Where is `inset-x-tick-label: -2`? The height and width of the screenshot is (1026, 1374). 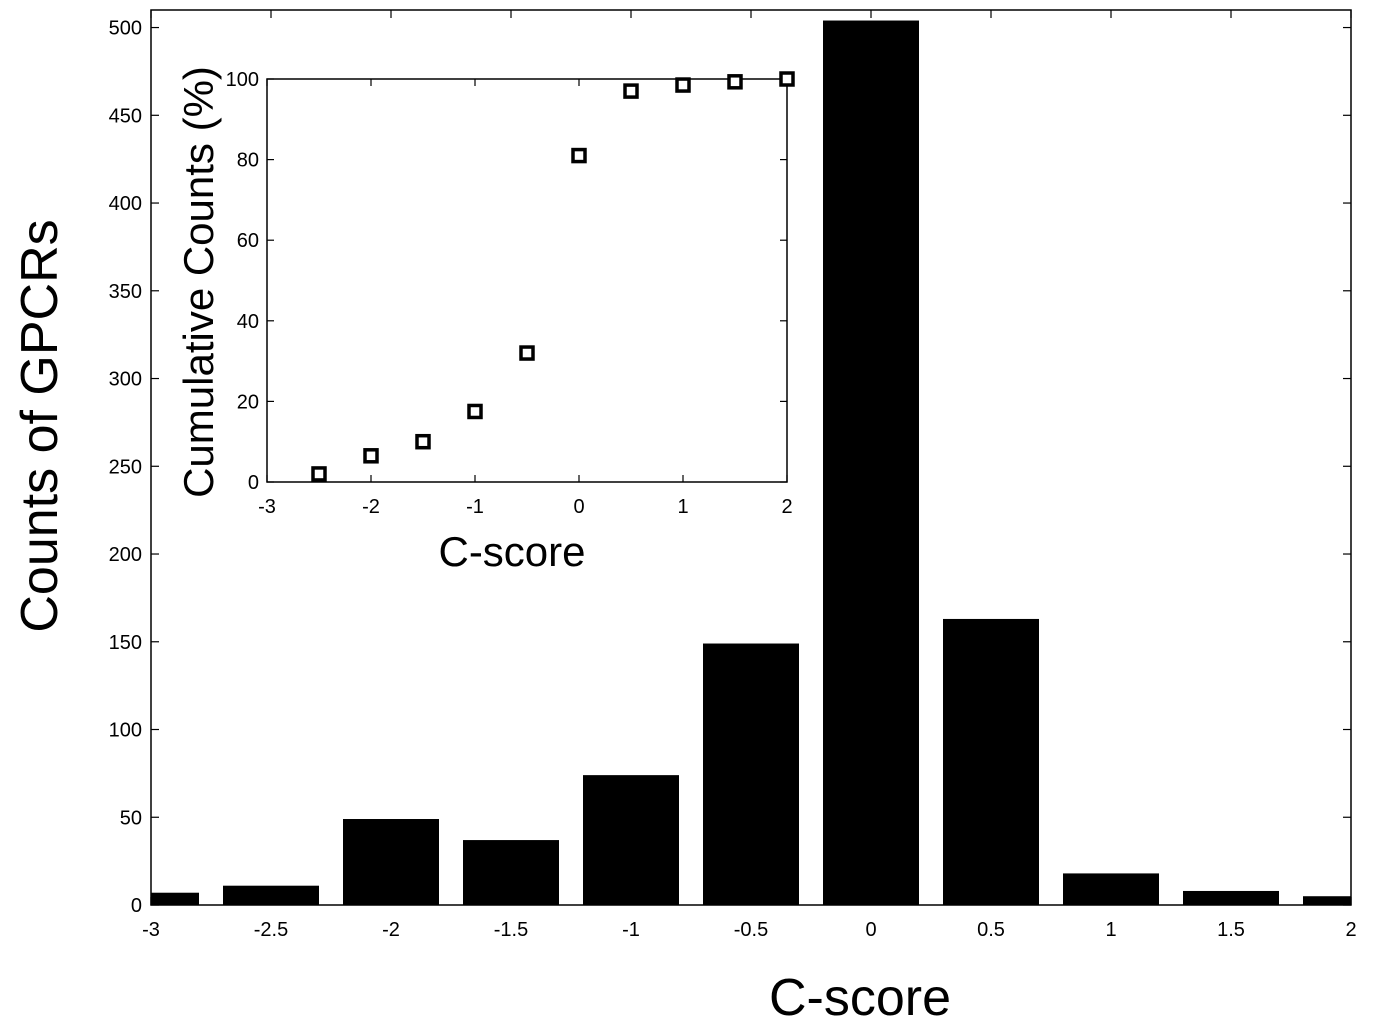
inset-x-tick-label: -2 is located at coordinates (371, 507).